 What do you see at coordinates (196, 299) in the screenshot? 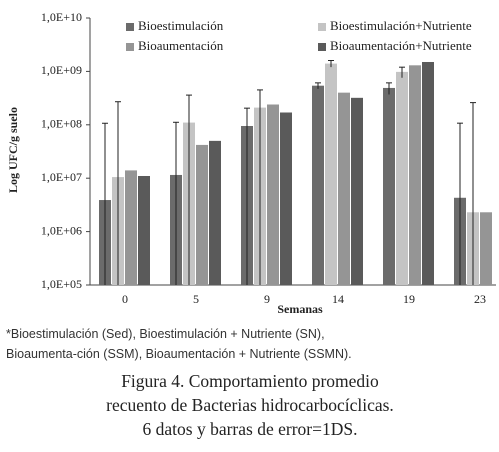
I see `x-tick-label: 5` at bounding box center [196, 299].